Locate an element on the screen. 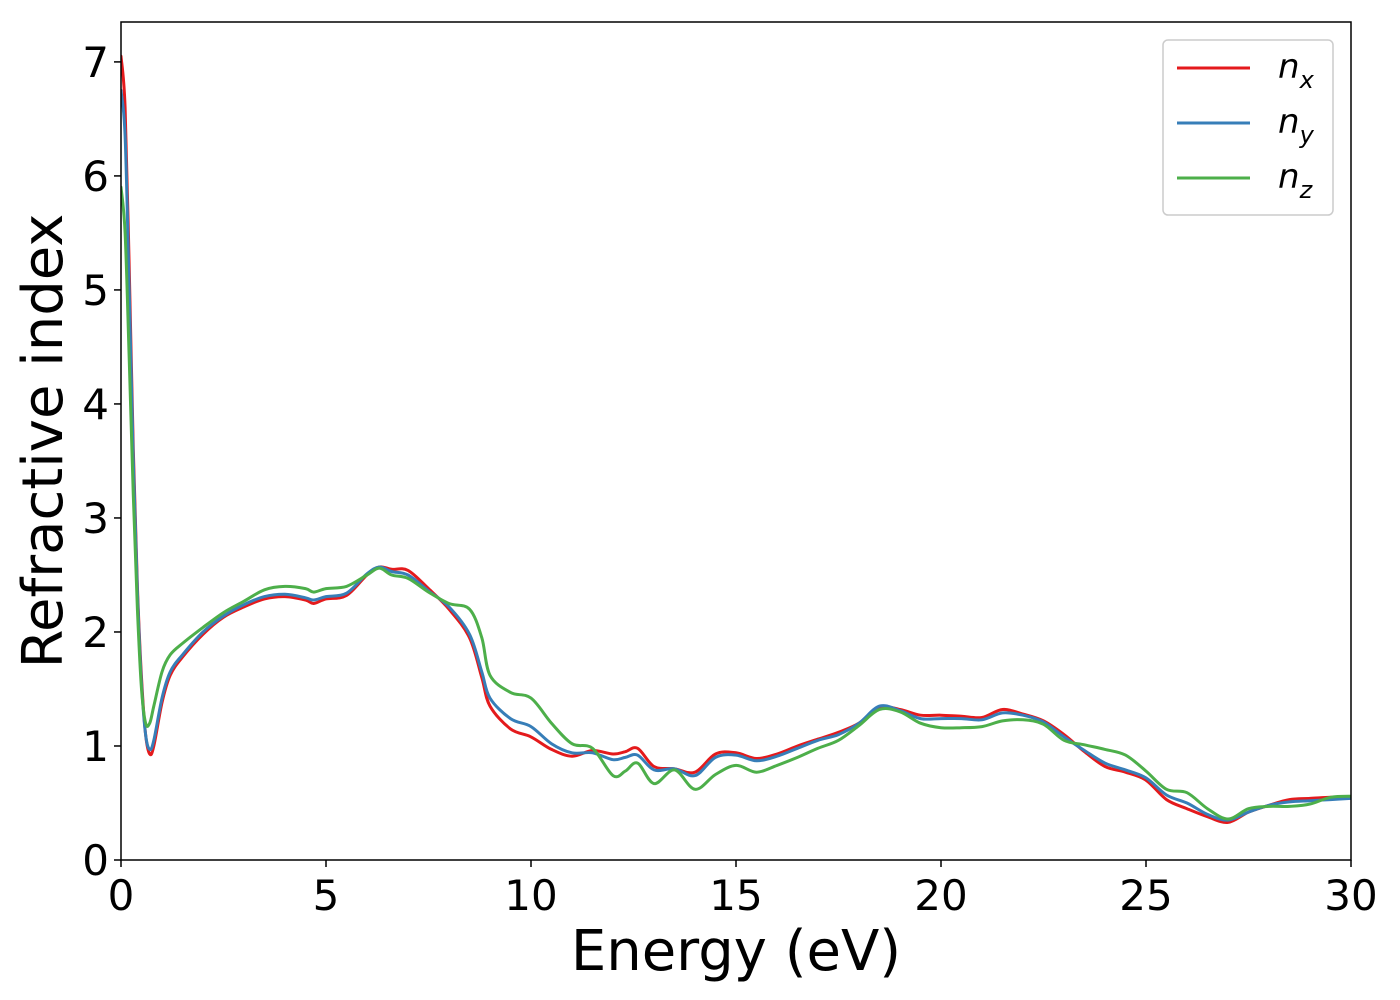  y-tick-label: 0 is located at coordinates (95, 860).